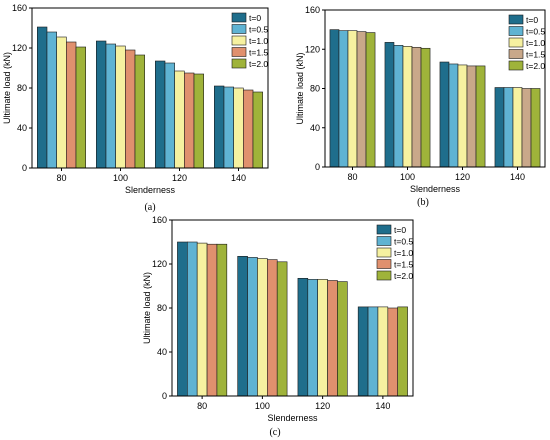 The image size is (550, 440). I want to click on y-tick-label: 80, so click(22, 88).